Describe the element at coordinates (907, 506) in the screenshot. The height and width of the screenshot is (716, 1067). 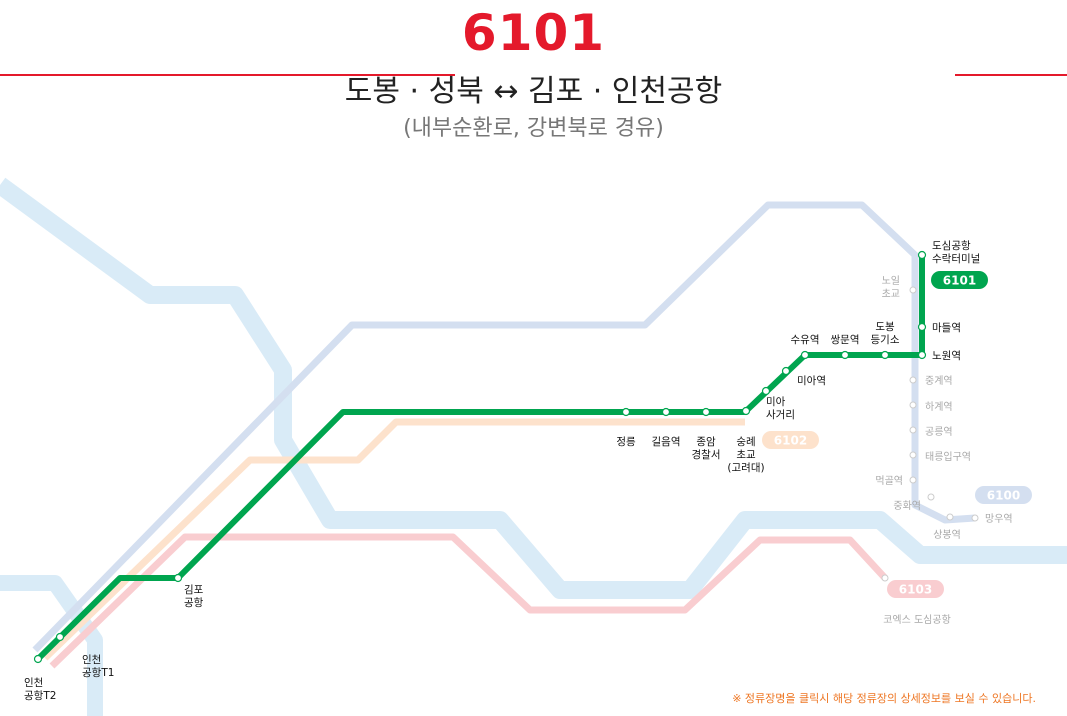
I see `other-stop-label-junghwa: 중화역` at that location.